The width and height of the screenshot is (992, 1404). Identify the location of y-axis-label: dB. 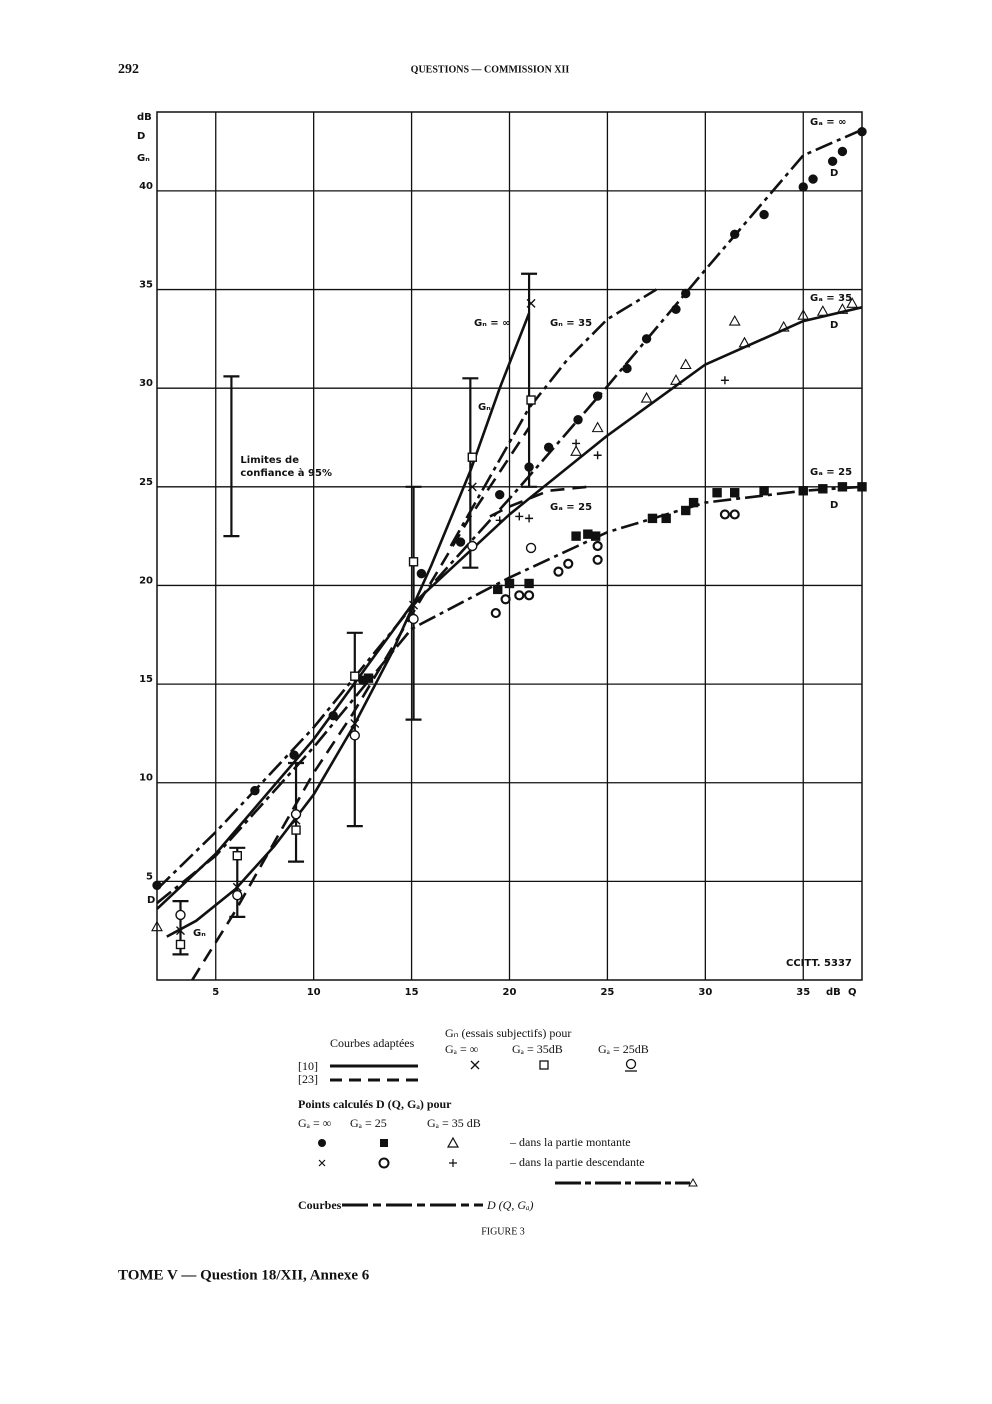
(144, 117).